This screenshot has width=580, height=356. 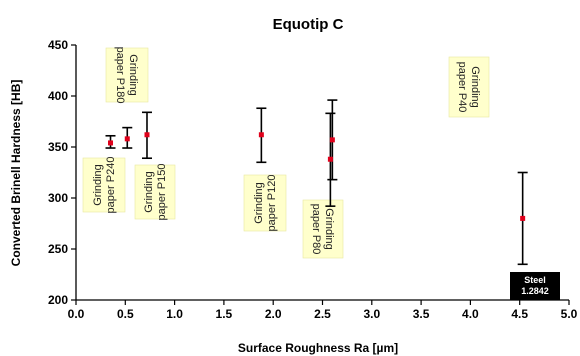 I want to click on annotation-text-group: Grinding paper P240, so click(x=104, y=185).